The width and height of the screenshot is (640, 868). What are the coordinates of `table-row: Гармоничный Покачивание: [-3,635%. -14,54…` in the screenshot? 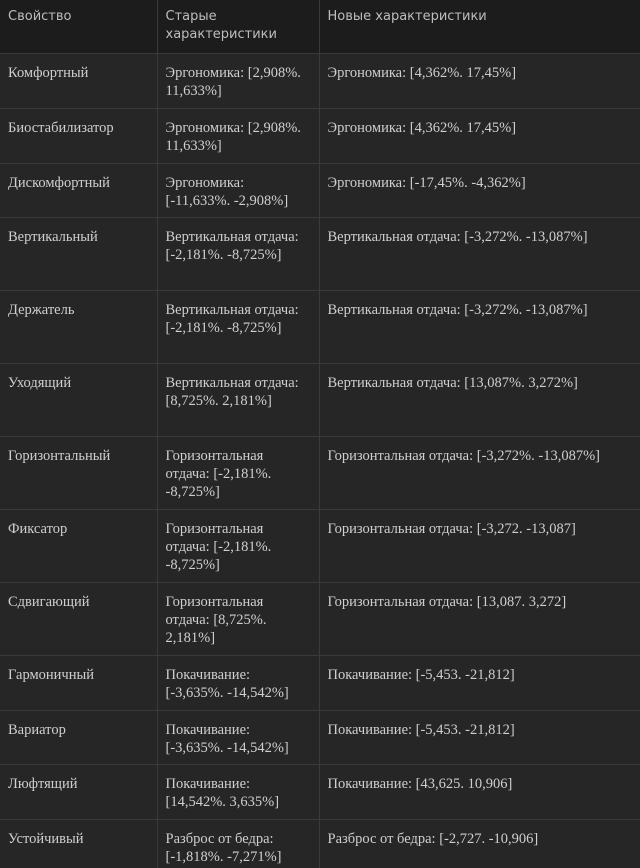 It's located at (320, 683).